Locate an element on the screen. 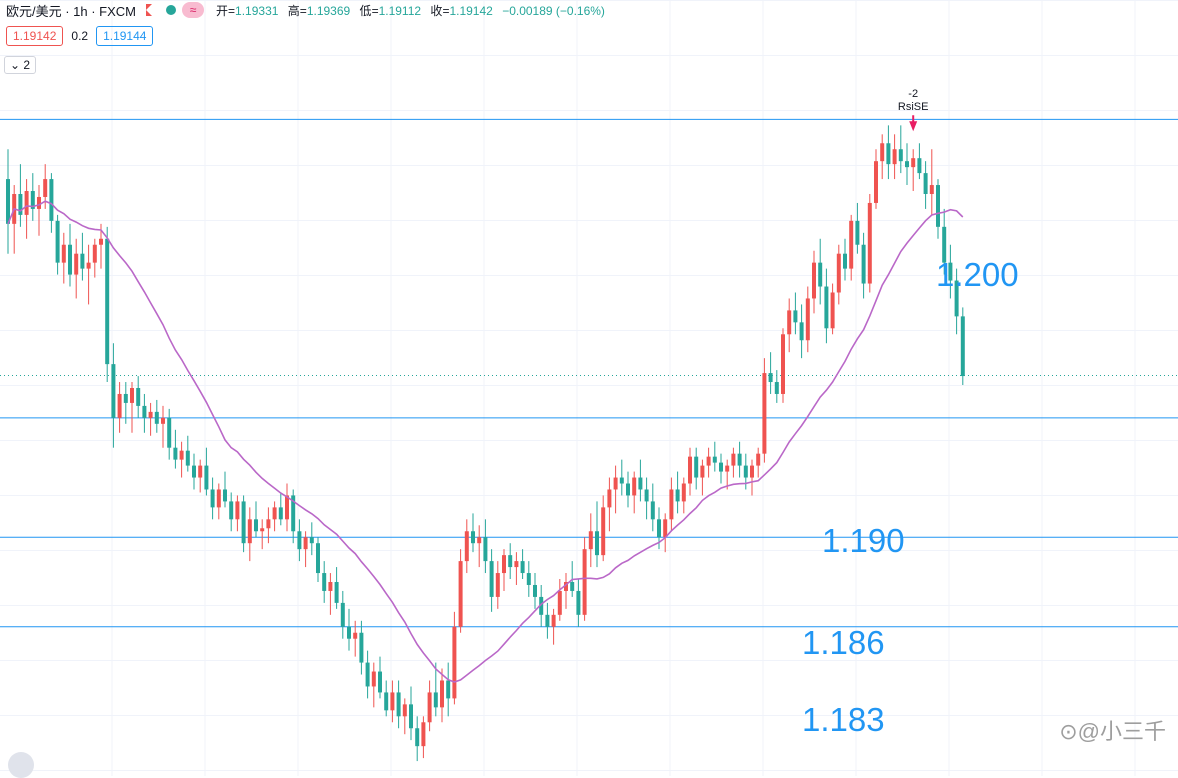 This screenshot has width=1178, height=778. close-value: 1.19142 is located at coordinates (471, 10).